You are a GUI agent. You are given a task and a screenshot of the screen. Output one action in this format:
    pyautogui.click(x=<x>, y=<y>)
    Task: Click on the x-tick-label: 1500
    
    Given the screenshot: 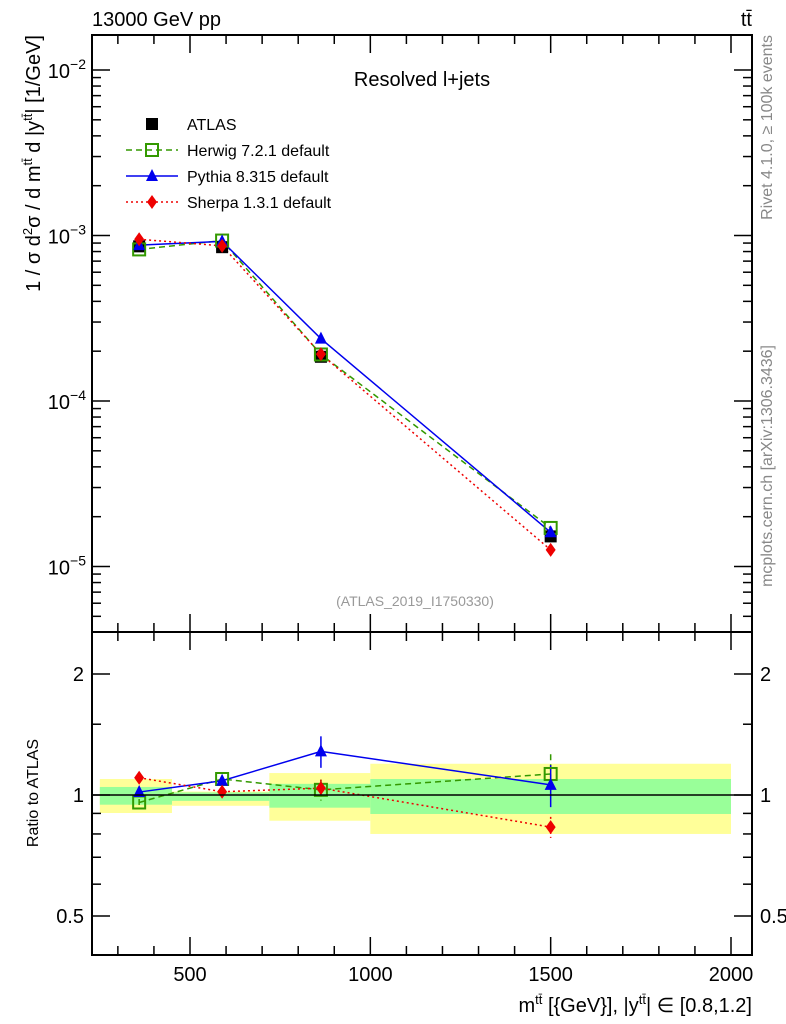 What is the action you would take?
    pyautogui.click(x=550, y=975)
    